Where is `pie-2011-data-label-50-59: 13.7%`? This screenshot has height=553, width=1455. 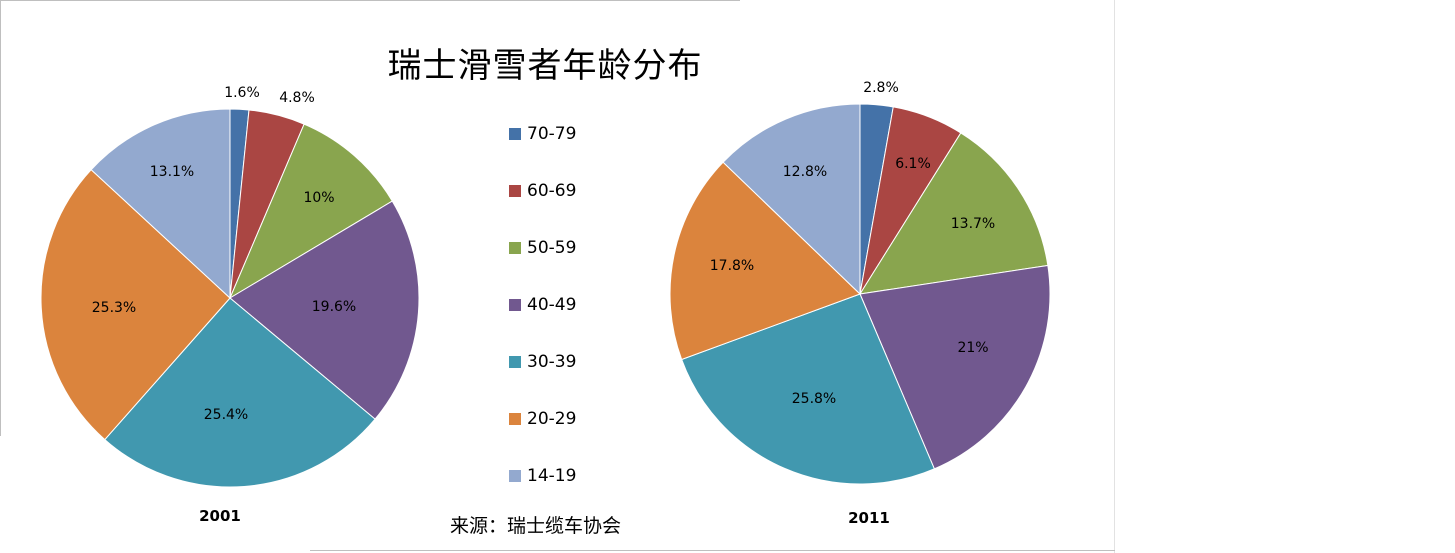 pie-2011-data-label-50-59: 13.7% is located at coordinates (973, 224).